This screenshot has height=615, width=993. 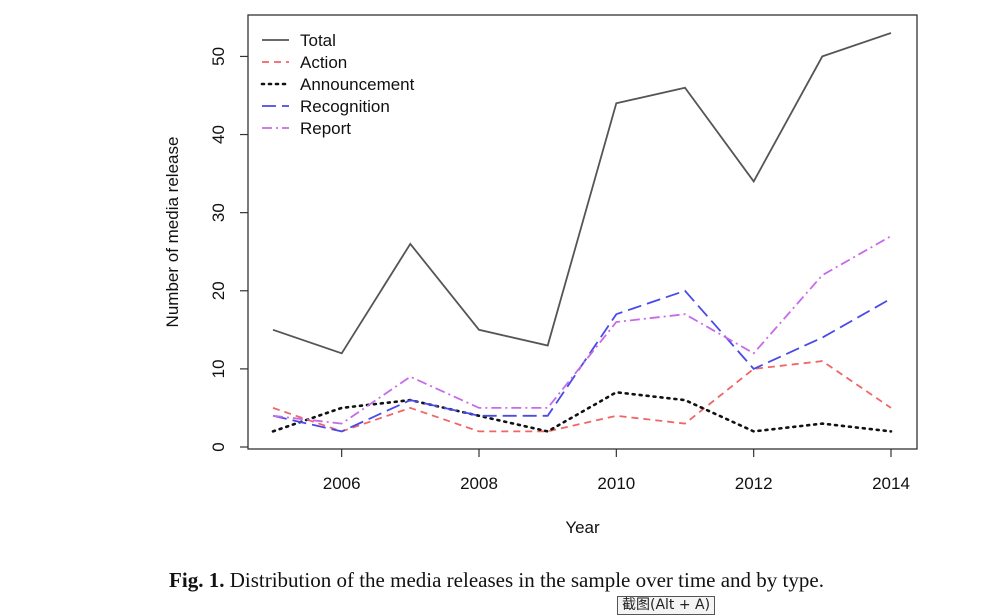 What do you see at coordinates (616, 483) in the screenshot?
I see `x-tick-label: 2010` at bounding box center [616, 483].